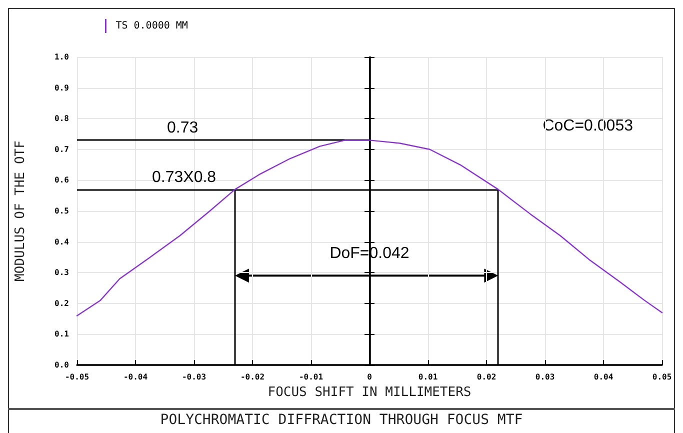 The height and width of the screenshot is (433, 683). I want to click on y-tick-label: 0.8, so click(62, 119).